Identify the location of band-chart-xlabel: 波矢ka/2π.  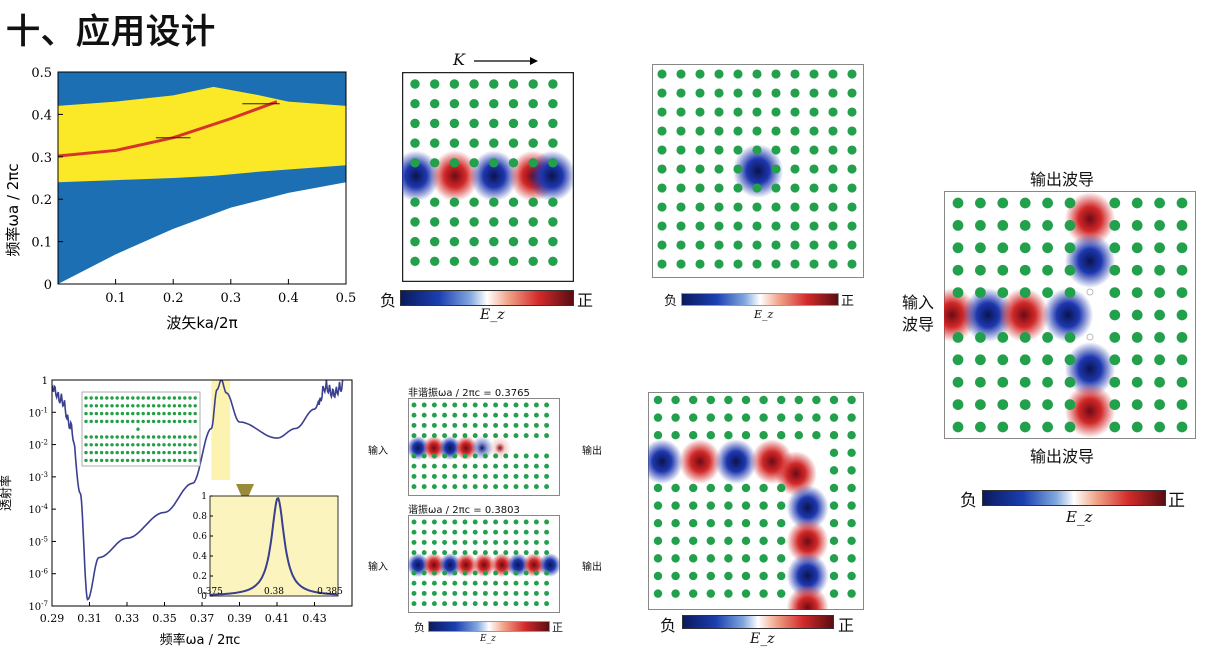
(201, 323).